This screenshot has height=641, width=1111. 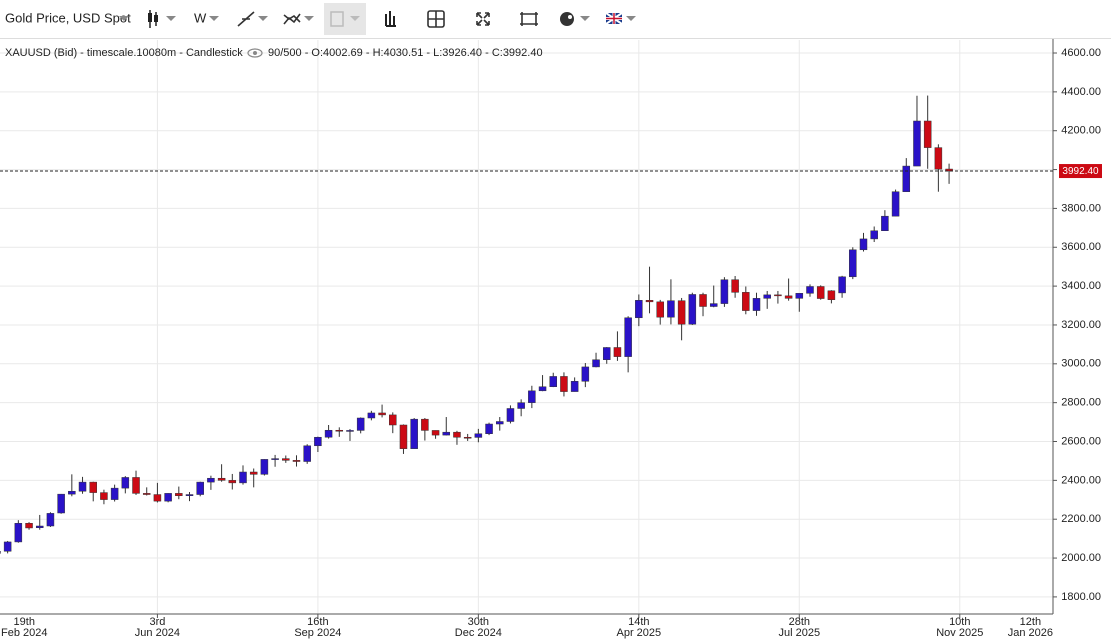 What do you see at coordinates (317, 633) in the screenshot?
I see `x-tick-label: Sep 2024` at bounding box center [317, 633].